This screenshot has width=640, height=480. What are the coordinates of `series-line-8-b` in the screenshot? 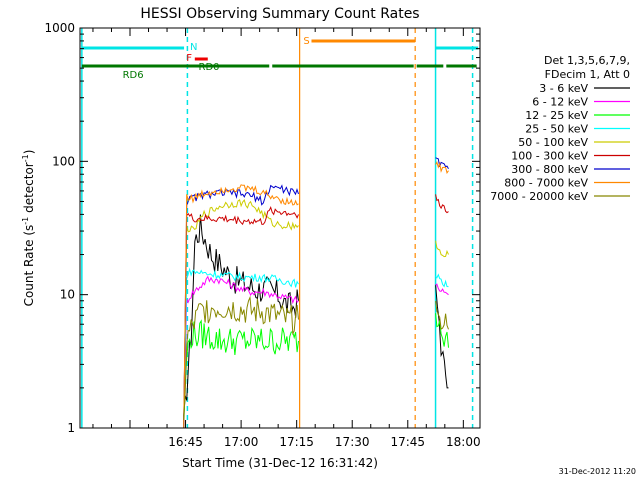 It's located at (442, 315).